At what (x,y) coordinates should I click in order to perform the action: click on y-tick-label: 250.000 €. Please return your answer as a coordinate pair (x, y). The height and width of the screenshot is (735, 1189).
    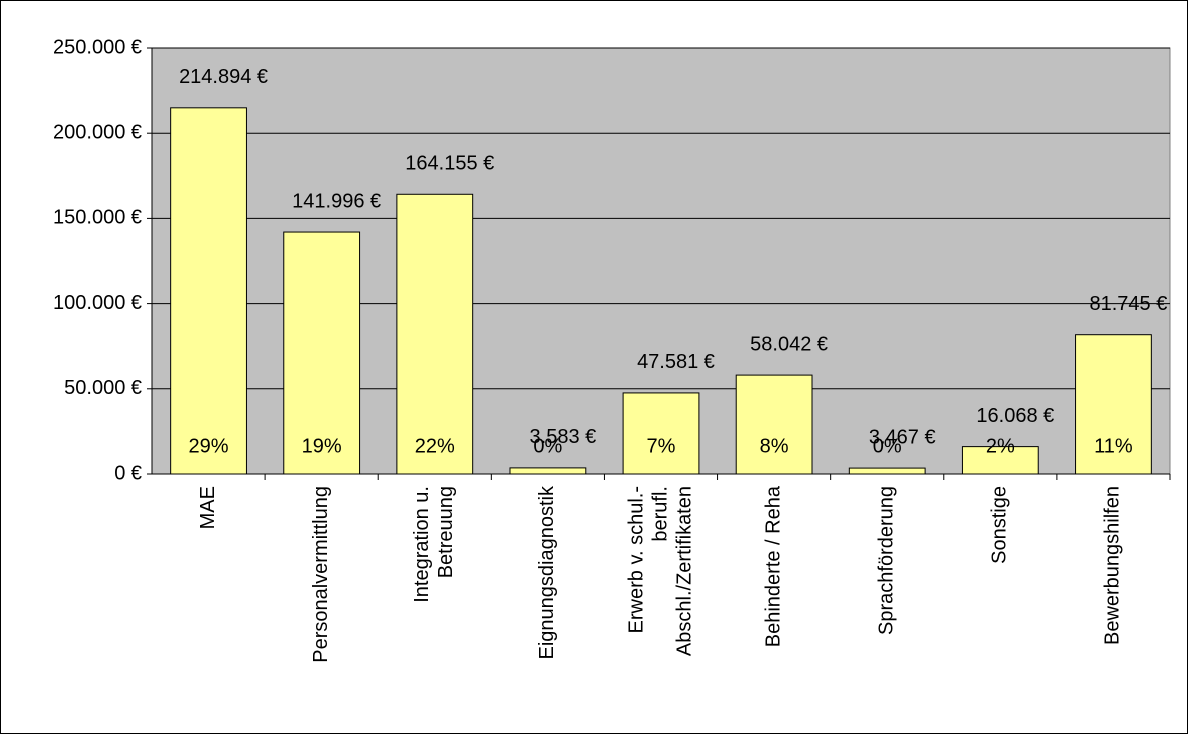
    Looking at the image, I should click on (97, 47).